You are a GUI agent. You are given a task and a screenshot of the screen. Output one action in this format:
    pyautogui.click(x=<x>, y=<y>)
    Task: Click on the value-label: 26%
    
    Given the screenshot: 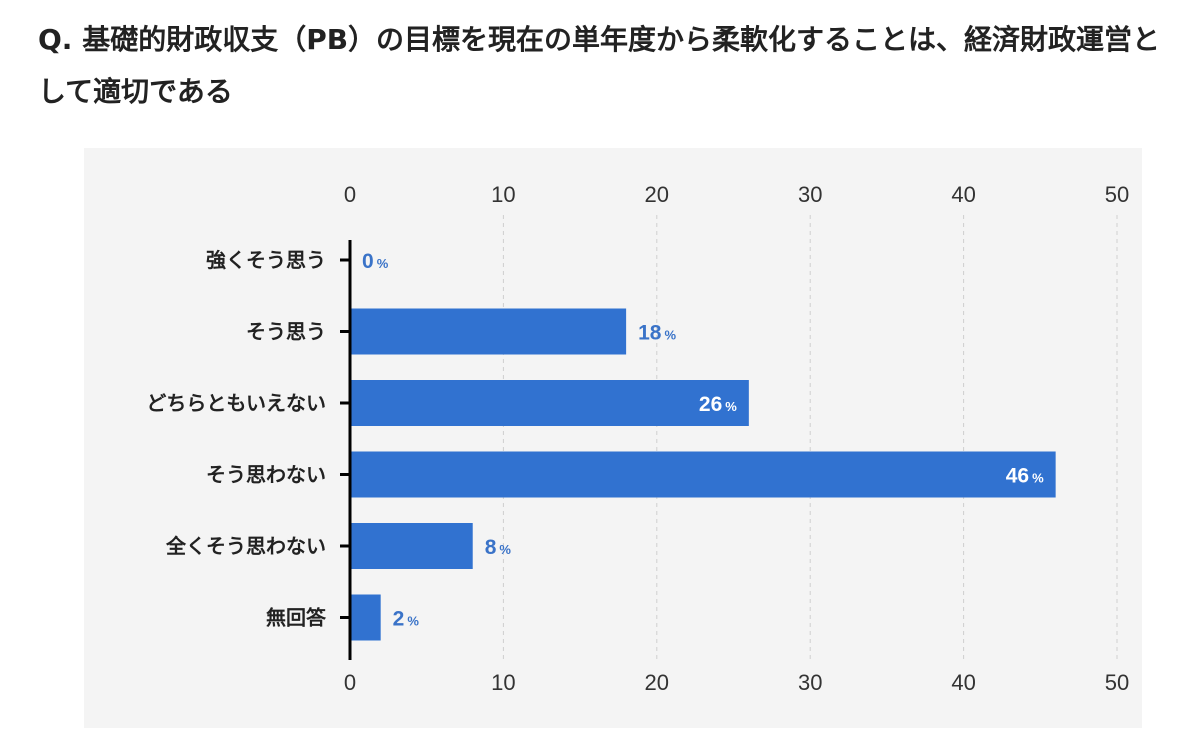 What is the action you would take?
    pyautogui.click(x=718, y=404)
    